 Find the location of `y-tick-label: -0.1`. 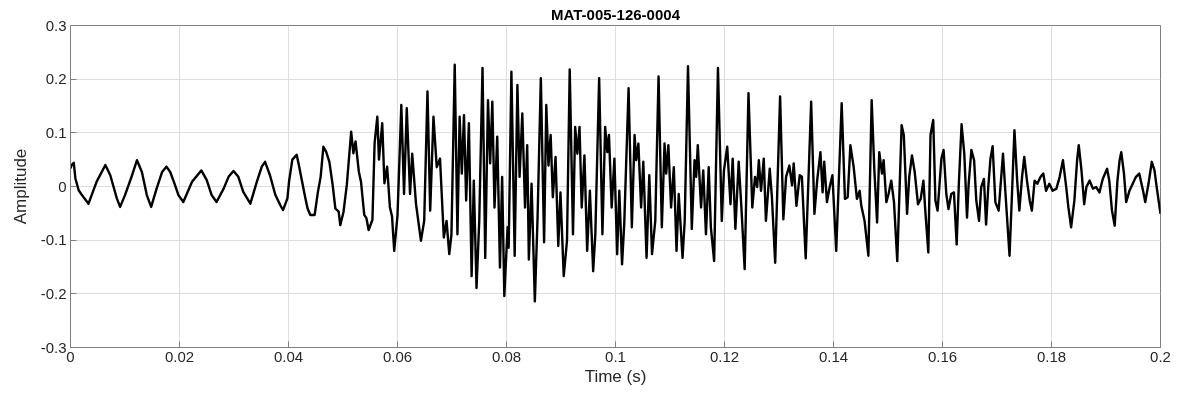

y-tick-label: -0.1 is located at coordinates (53, 240).